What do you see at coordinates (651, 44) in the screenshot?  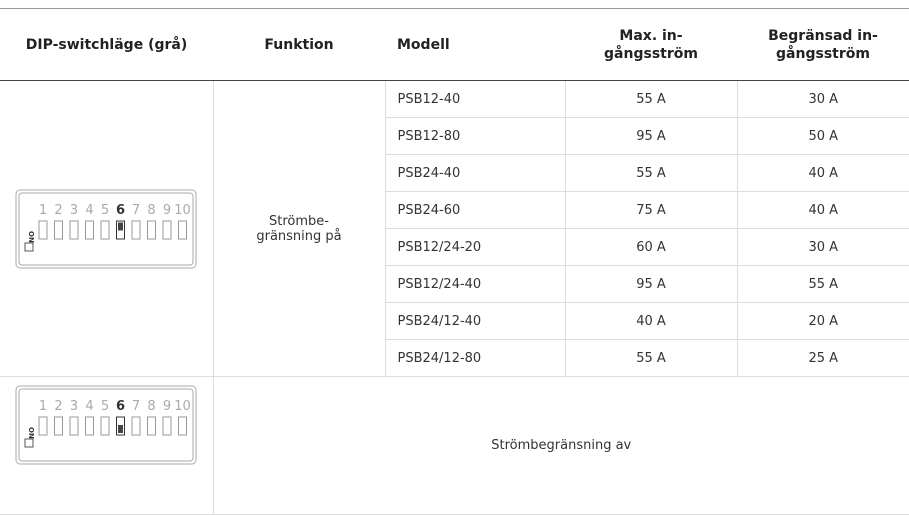 I see `column-header: Max. in- gångsström` at bounding box center [651, 44].